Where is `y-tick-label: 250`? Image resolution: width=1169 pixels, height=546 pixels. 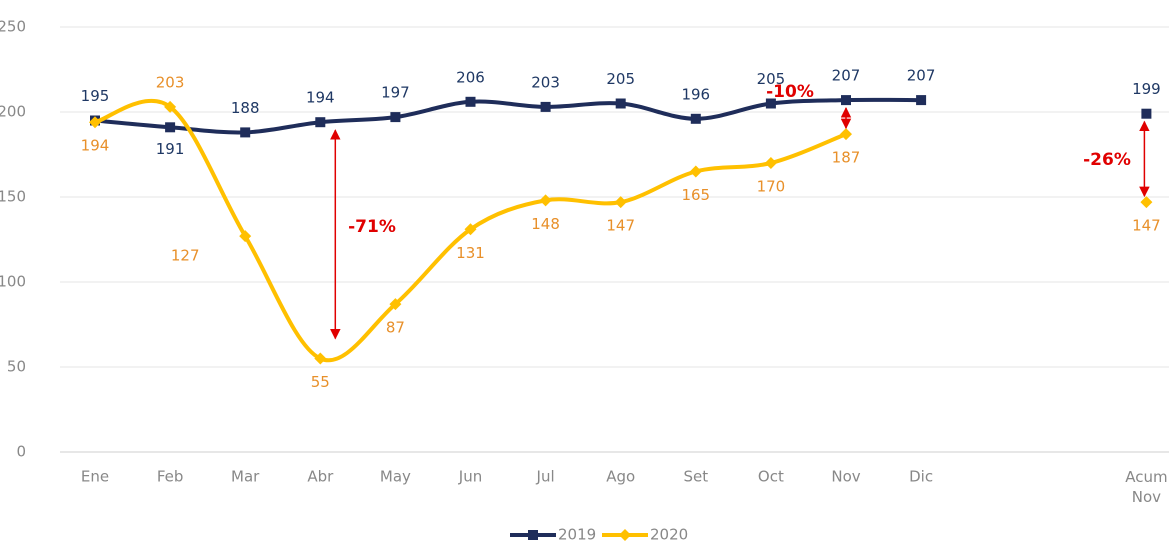
y-tick-label: 250 is located at coordinates (13, 27).